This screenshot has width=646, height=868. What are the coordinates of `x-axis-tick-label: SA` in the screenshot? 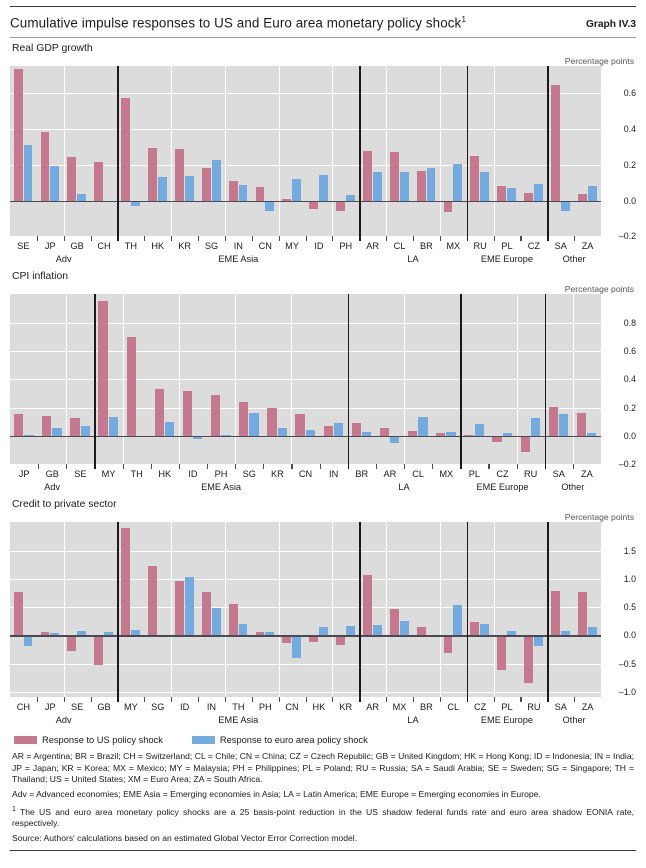 It's located at (558, 474).